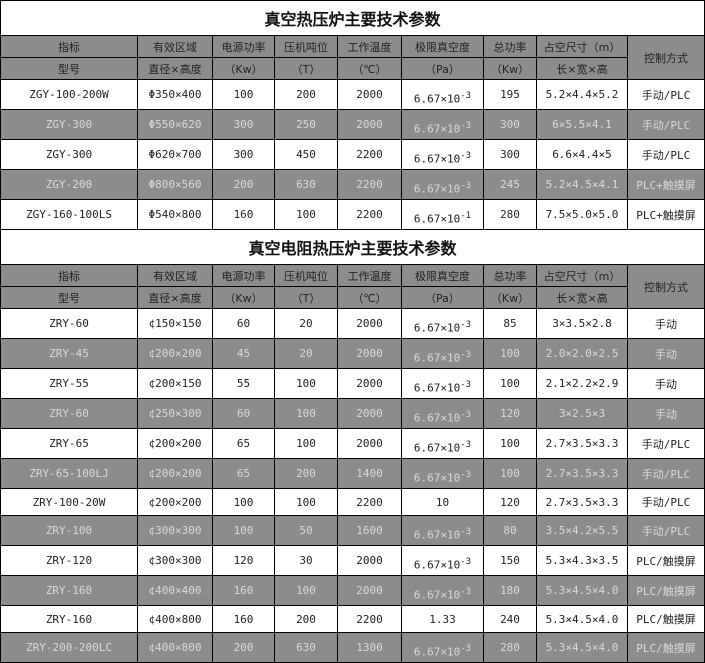 This screenshot has width=705, height=663. I want to click on cell-size: 3×3.5×2.8, so click(582, 323).